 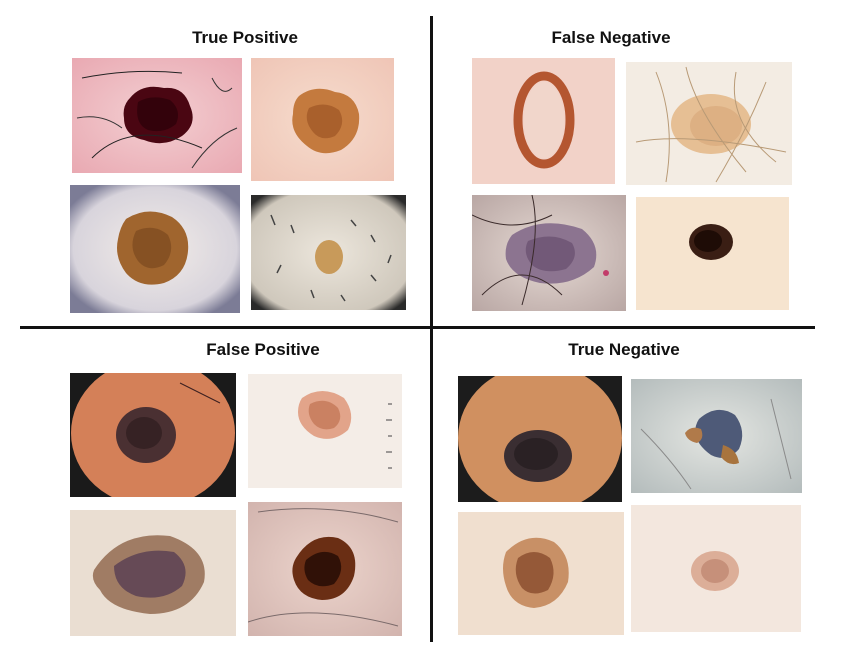 I want to click on vertical-divider, so click(x=431, y=329).